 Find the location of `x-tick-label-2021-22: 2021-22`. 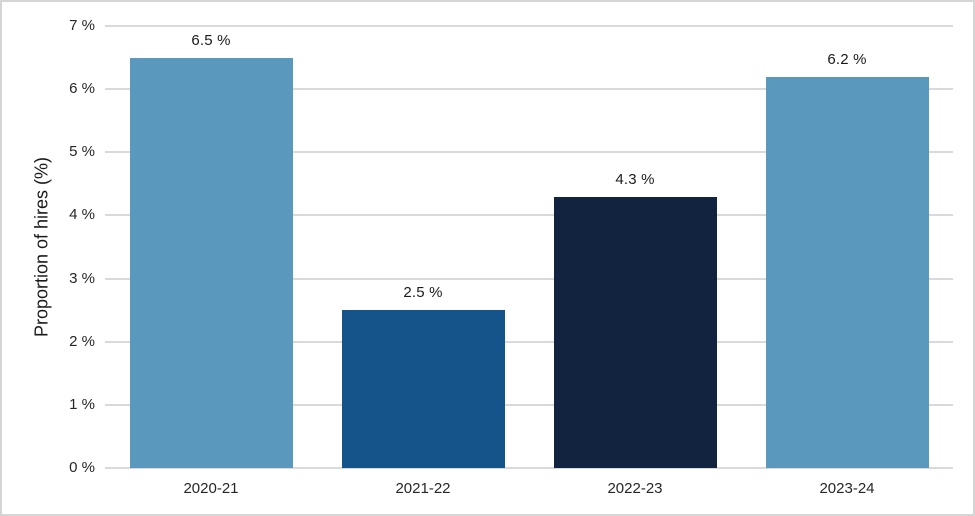

x-tick-label-2021-22: 2021-22 is located at coordinates (423, 488).